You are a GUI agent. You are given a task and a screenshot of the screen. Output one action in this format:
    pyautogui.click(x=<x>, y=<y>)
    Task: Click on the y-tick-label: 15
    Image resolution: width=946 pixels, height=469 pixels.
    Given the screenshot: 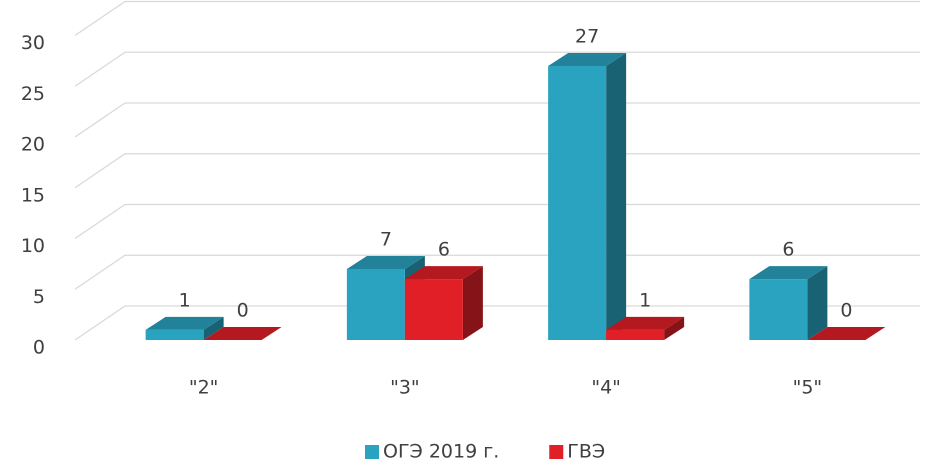 What is the action you would take?
    pyautogui.click(x=33, y=195)
    